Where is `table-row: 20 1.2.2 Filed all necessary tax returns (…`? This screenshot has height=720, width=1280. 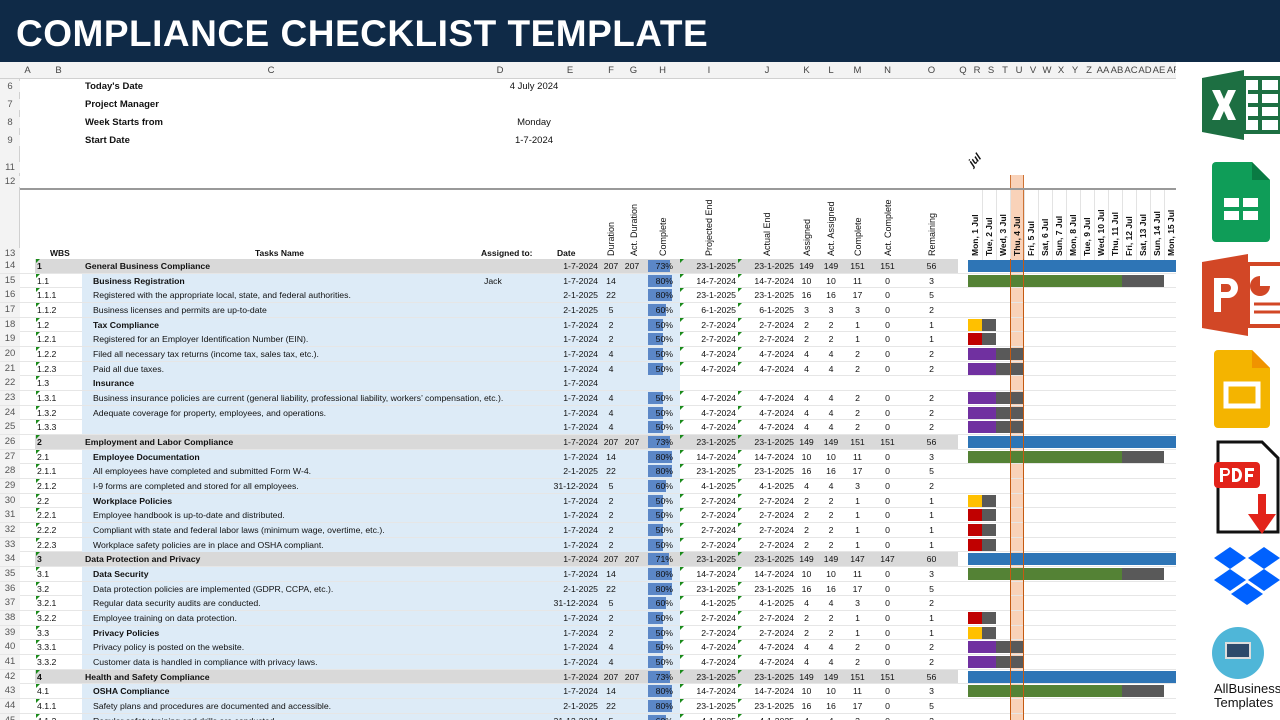 table-row: 20 1.2.2 Filed all necessary tax returns (… is located at coordinates (588, 354).